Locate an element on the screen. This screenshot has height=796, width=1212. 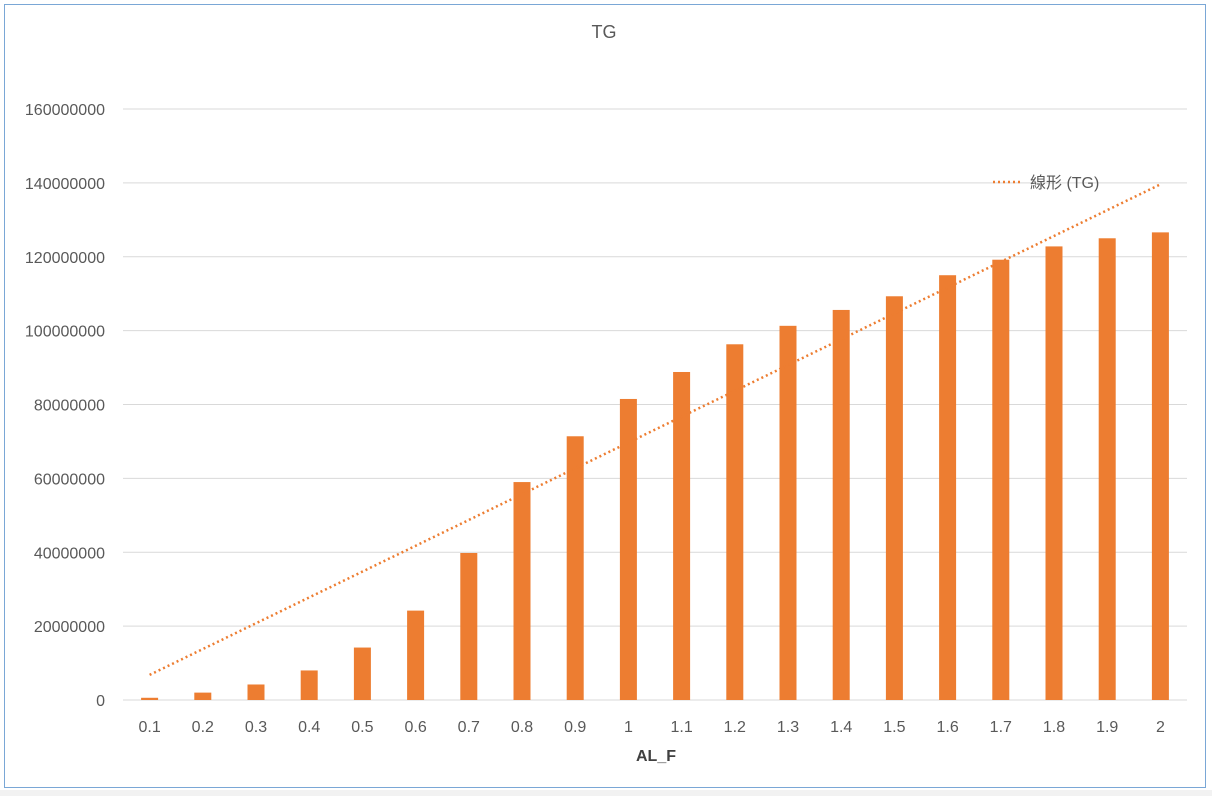
y-tick-label: 140000000 is located at coordinates (65, 184).